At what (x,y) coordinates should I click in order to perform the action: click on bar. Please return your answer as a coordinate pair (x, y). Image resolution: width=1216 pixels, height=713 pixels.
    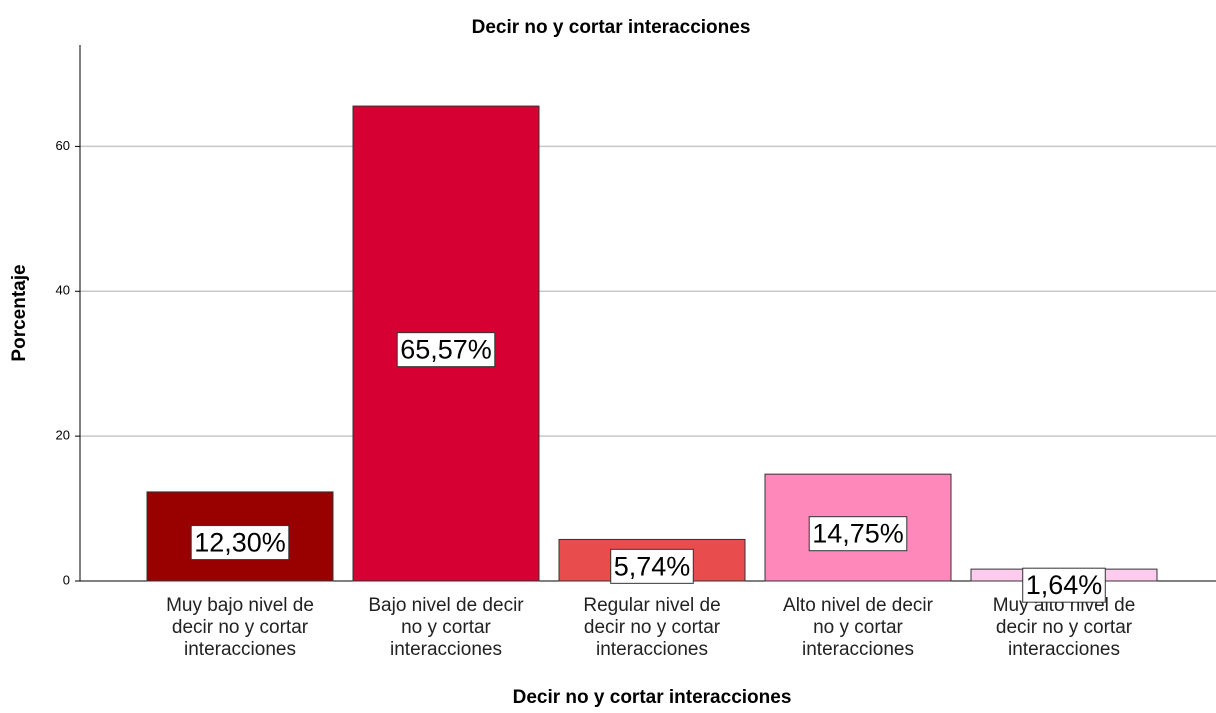
    Looking at the image, I should click on (240, 536).